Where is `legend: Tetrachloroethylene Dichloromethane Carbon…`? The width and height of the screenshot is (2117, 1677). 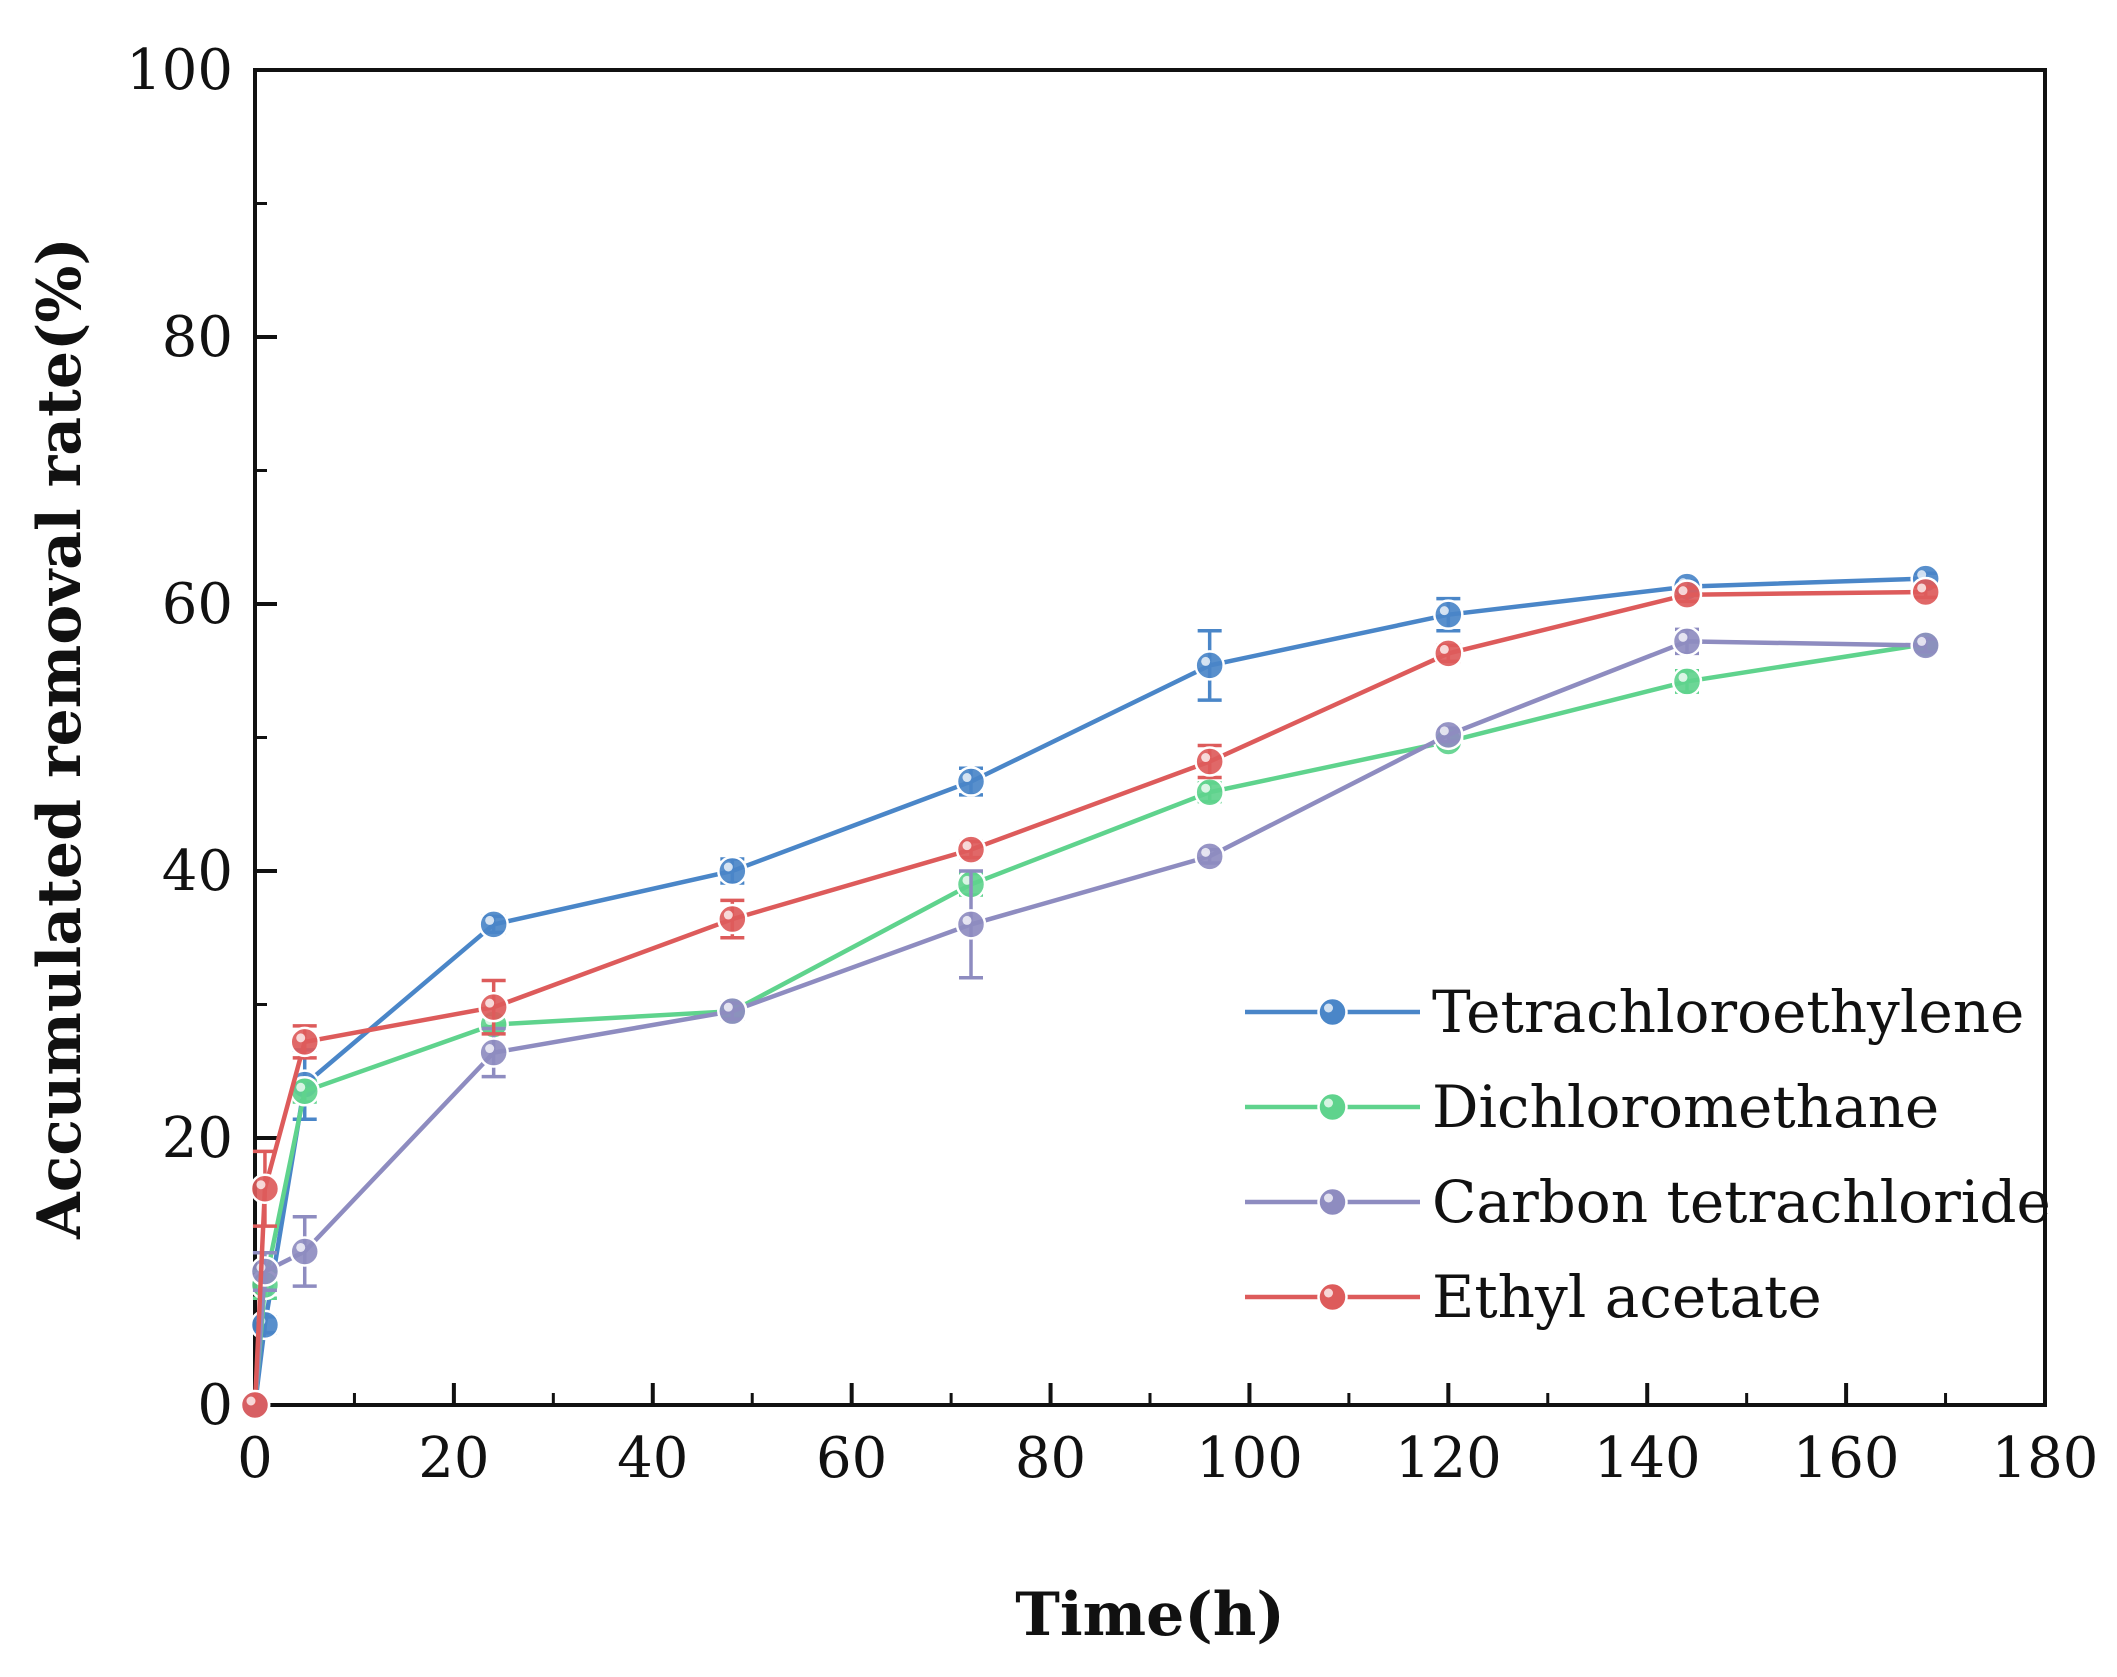
legend: Tetrachloroethylene Dichloromethane Carbon… is located at coordinates (1648, 1154).